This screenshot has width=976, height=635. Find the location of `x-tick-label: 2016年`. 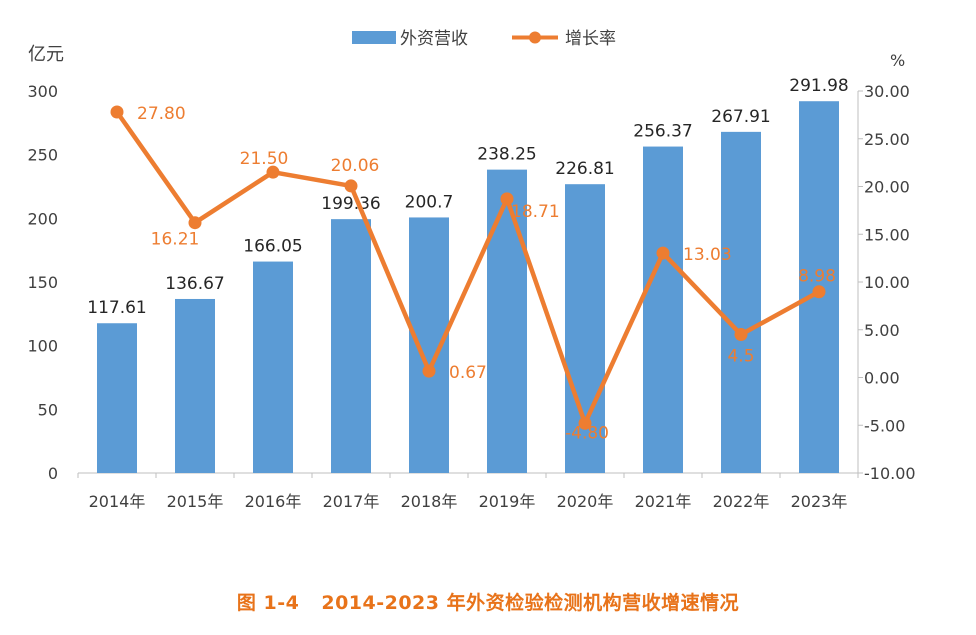

x-tick-label: 2016年 is located at coordinates (273, 501).